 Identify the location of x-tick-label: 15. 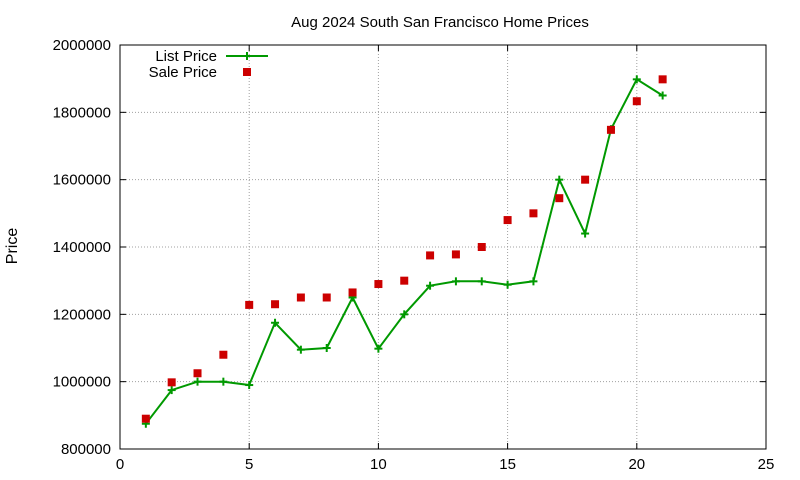
(507, 464).